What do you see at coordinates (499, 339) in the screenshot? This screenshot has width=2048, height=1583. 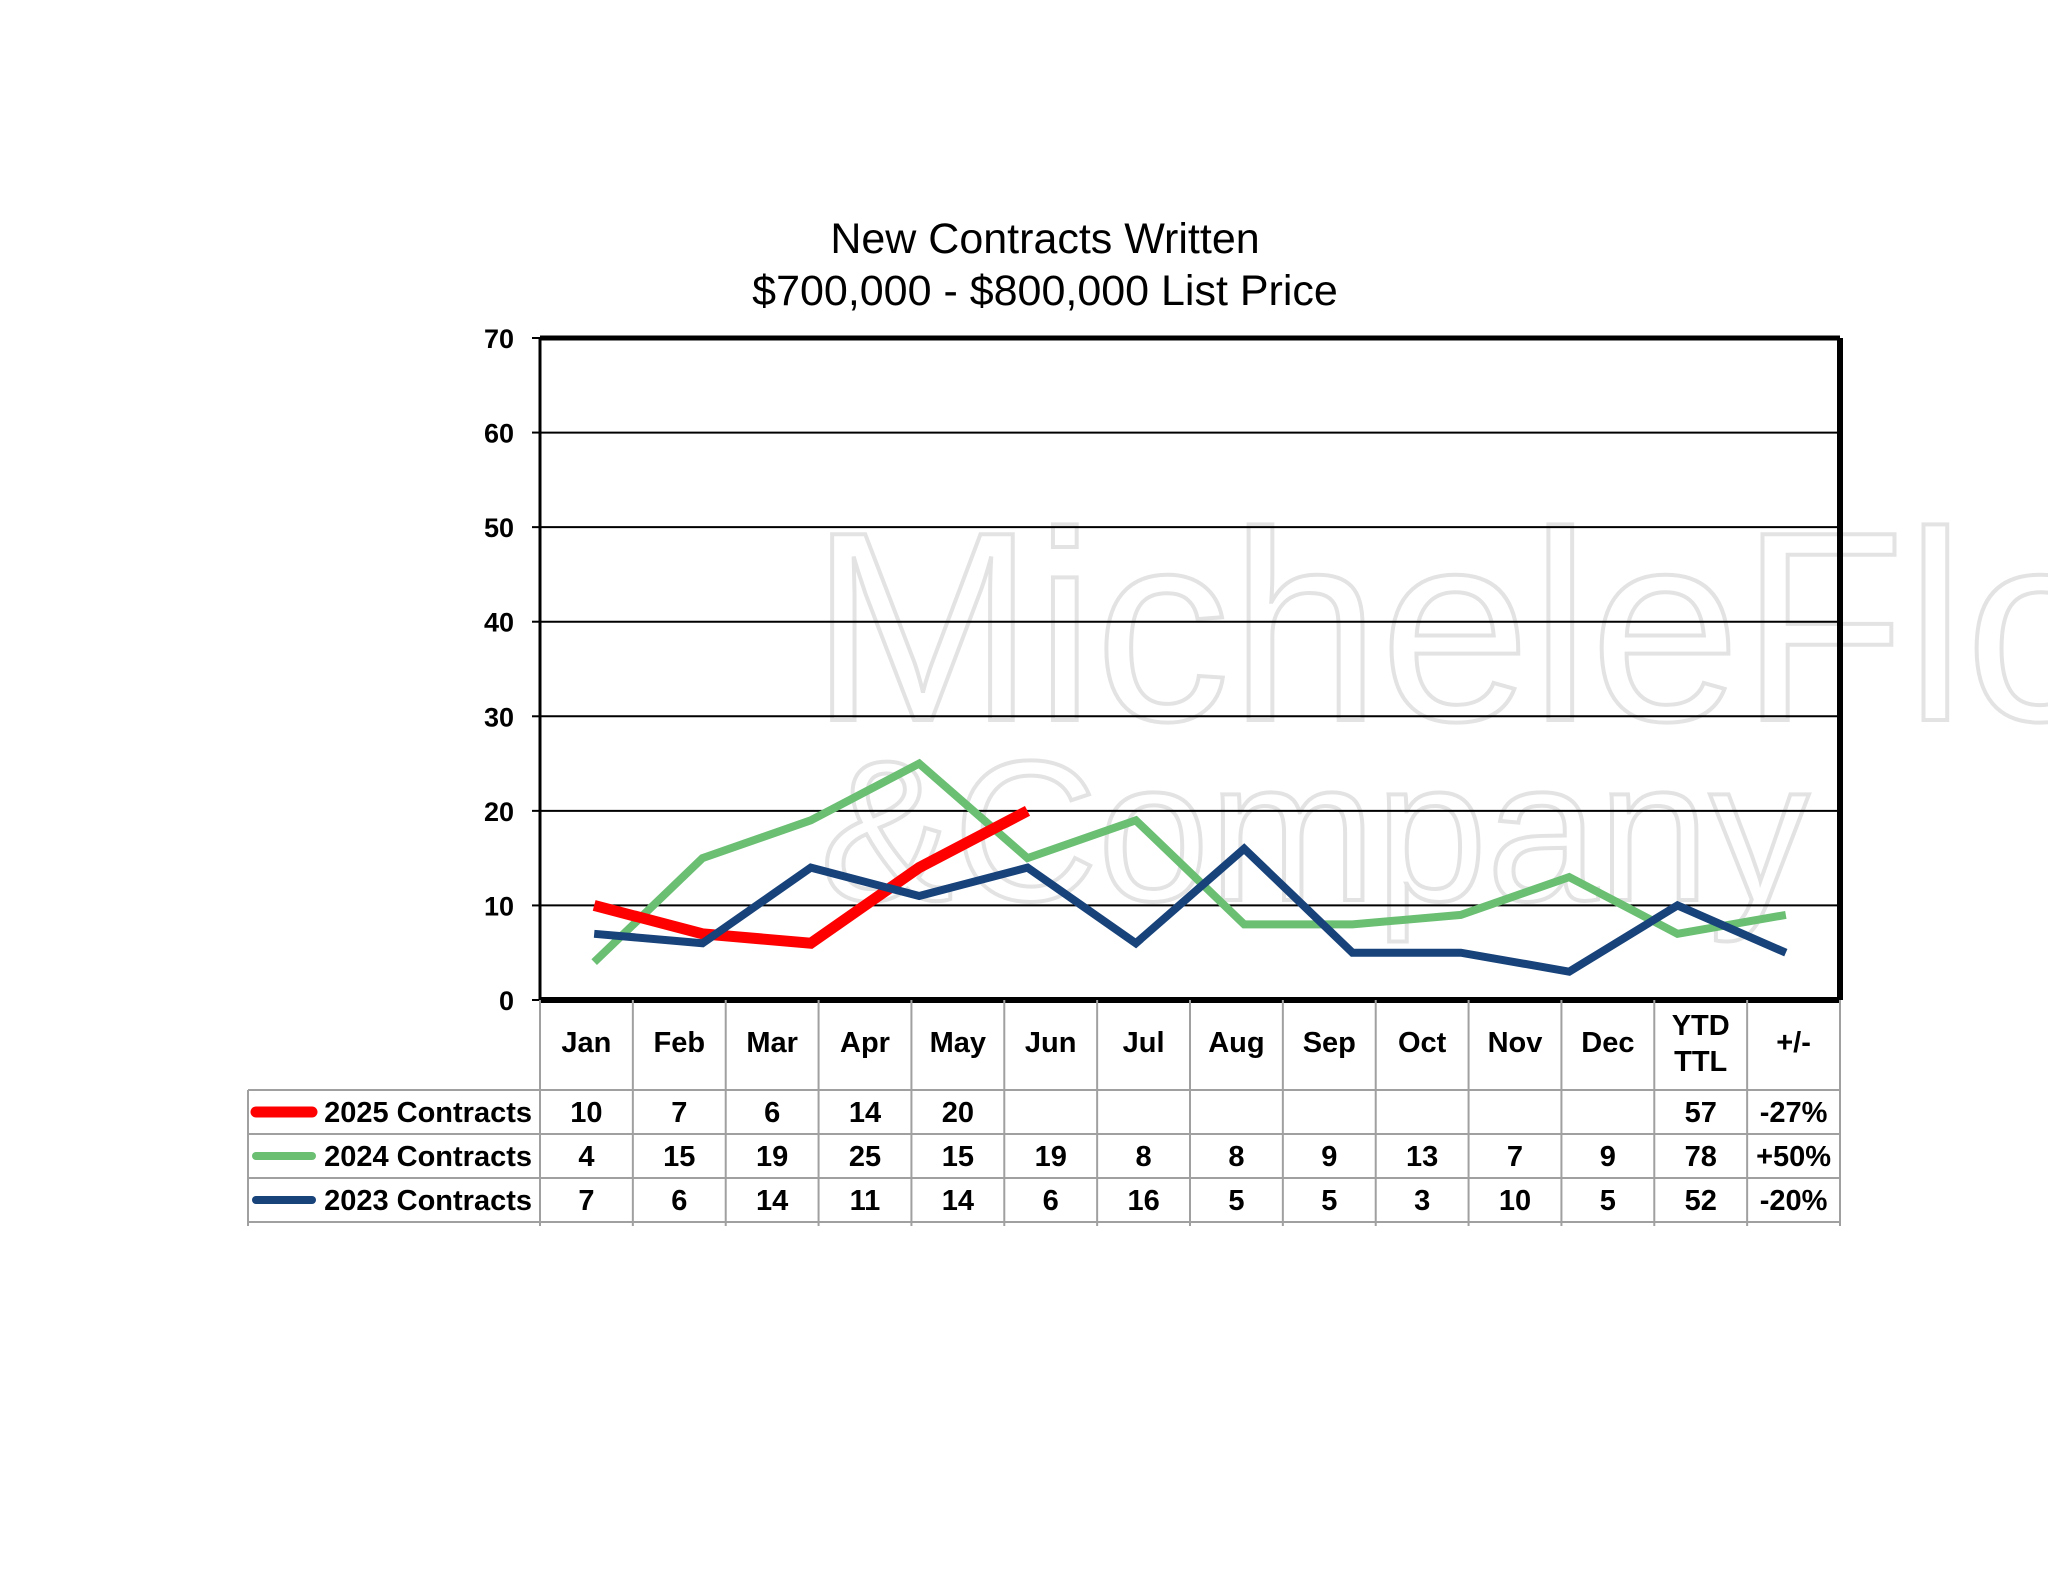 I see `ytick-label-70: 70` at bounding box center [499, 339].